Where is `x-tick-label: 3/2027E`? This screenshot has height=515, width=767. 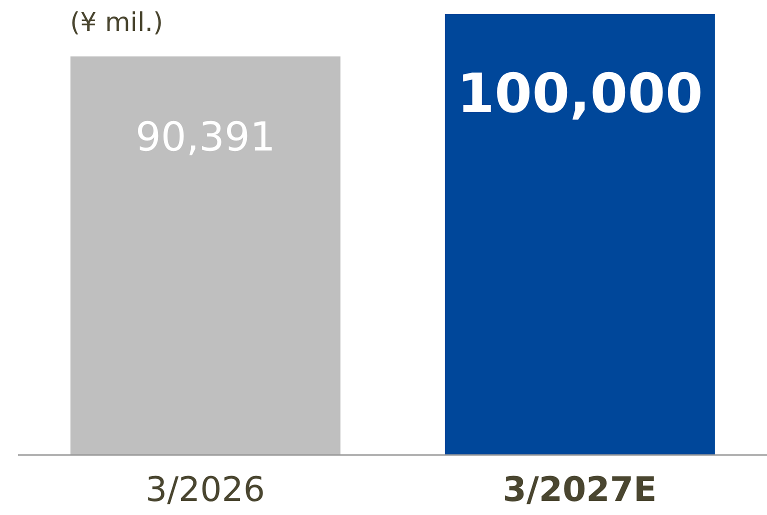 x-tick-label: 3/2027E is located at coordinates (579, 490).